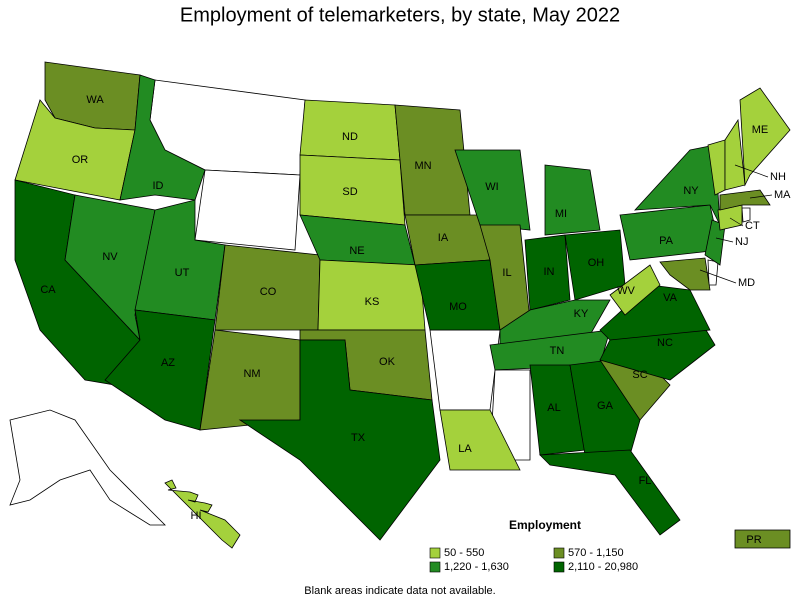 This screenshot has width=800, height=600. I want to click on state-label: MN, so click(422, 166).